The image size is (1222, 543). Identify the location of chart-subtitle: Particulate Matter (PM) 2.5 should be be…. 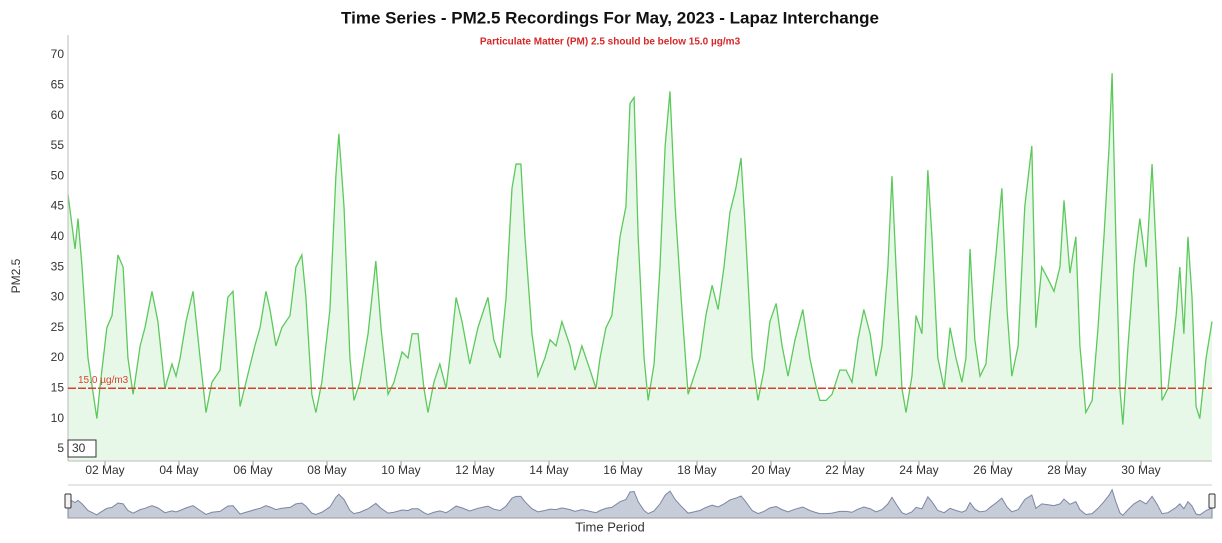
(610, 42).